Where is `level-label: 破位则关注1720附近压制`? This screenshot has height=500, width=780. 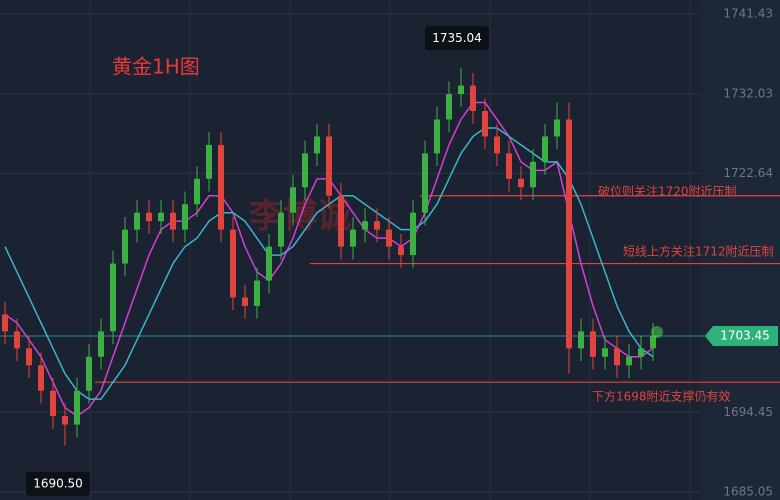 level-label: 破位则关注1720附近压制 is located at coordinates (667, 191).